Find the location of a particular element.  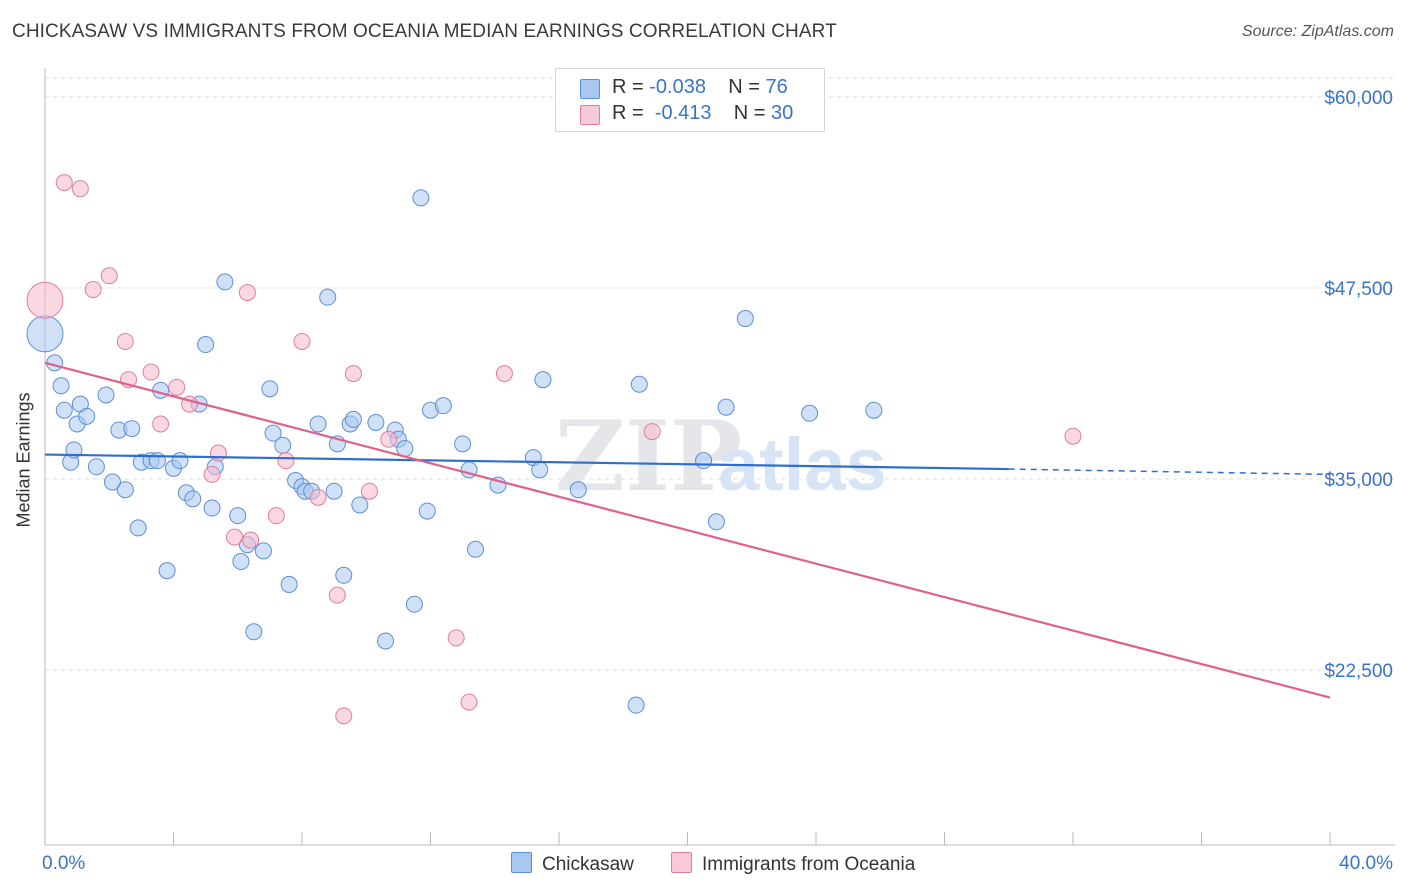

legend-text-row2: R = -0.413 N = 30 is located at coordinates (702, 113).